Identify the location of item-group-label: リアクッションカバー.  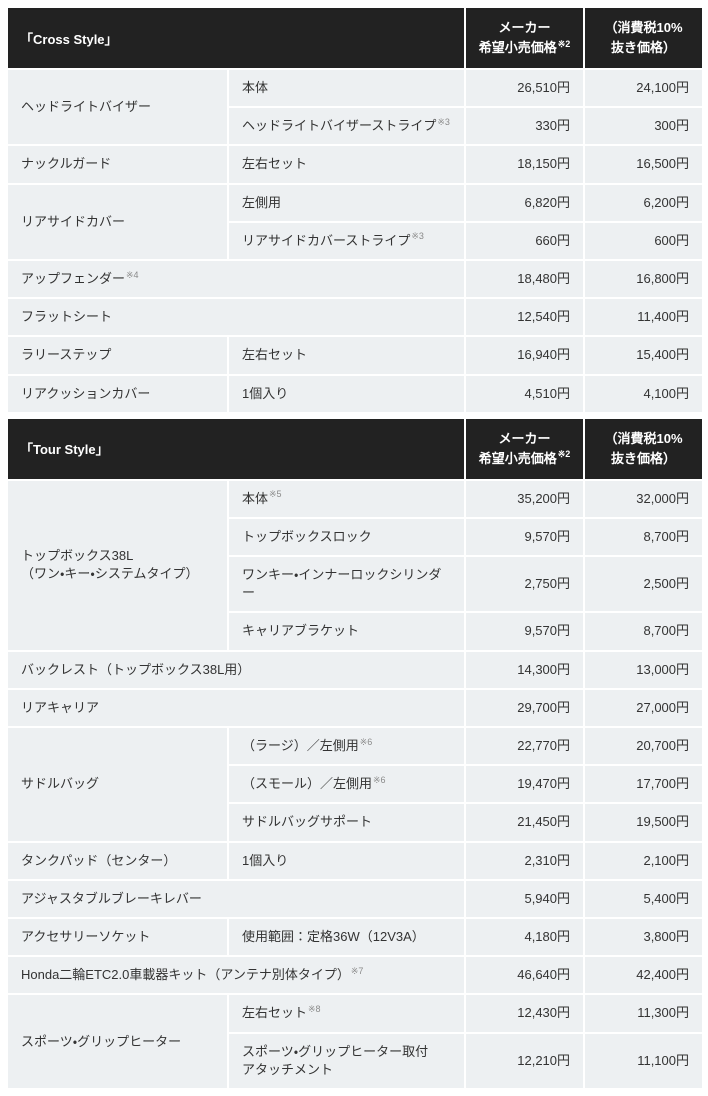
(86, 393).